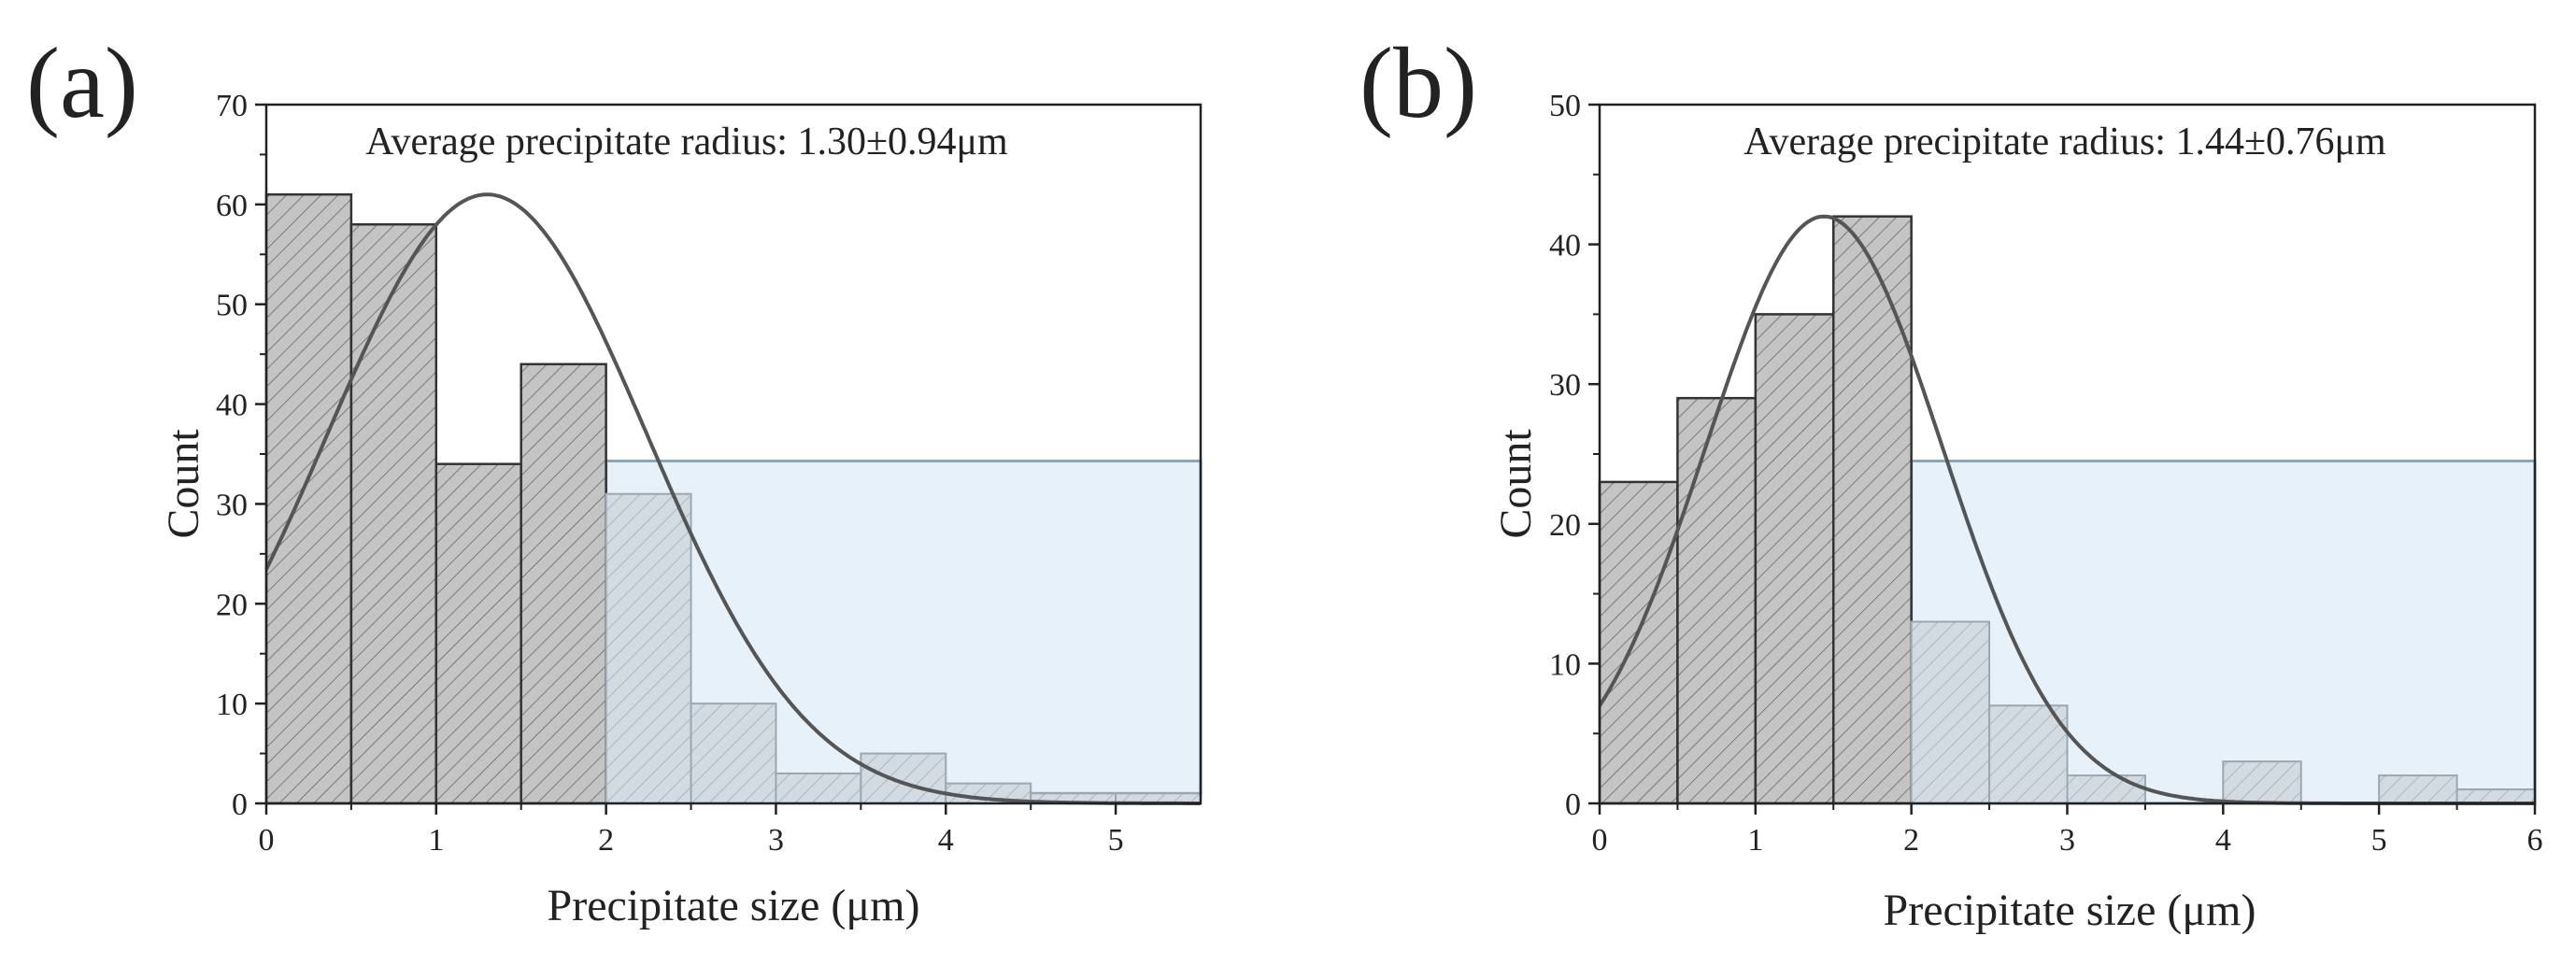 This screenshot has height=965, width=2576. What do you see at coordinates (686, 142) in the screenshot?
I see `chart-title: Average precipitate radius: 1.30±0.94μm` at bounding box center [686, 142].